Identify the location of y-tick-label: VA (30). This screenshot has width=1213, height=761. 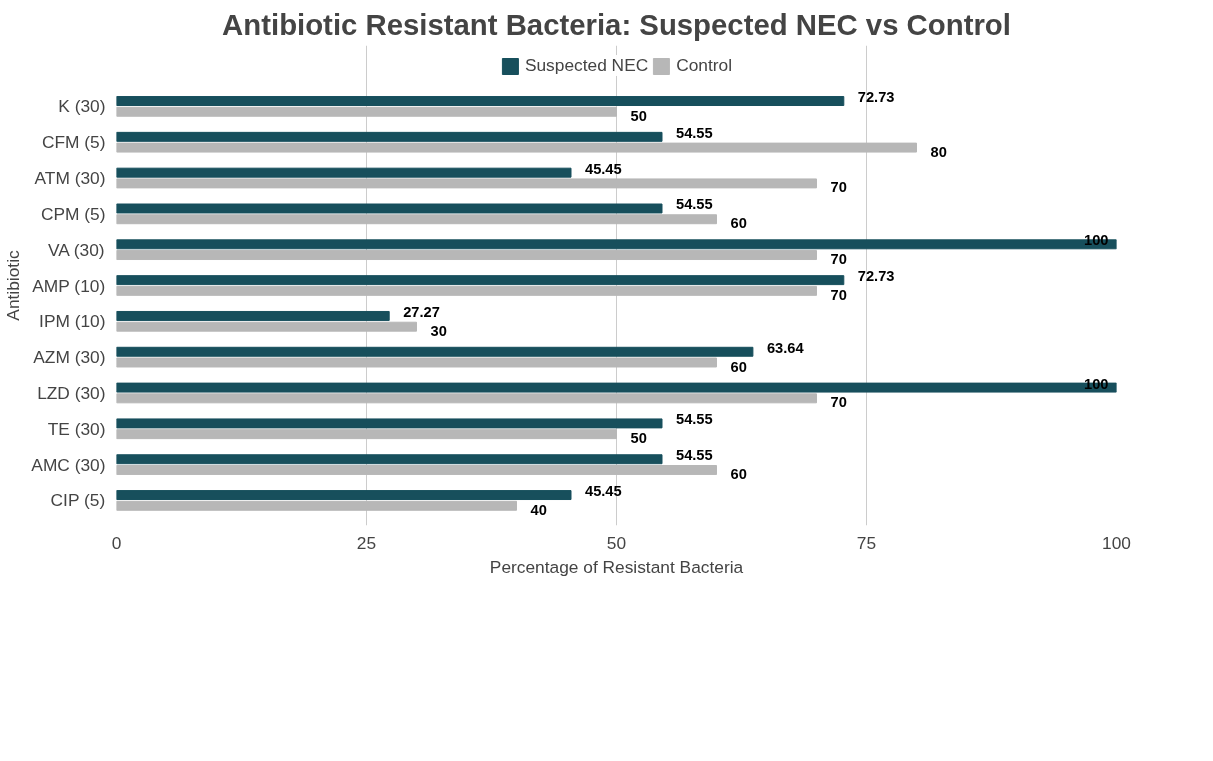
(76, 249).